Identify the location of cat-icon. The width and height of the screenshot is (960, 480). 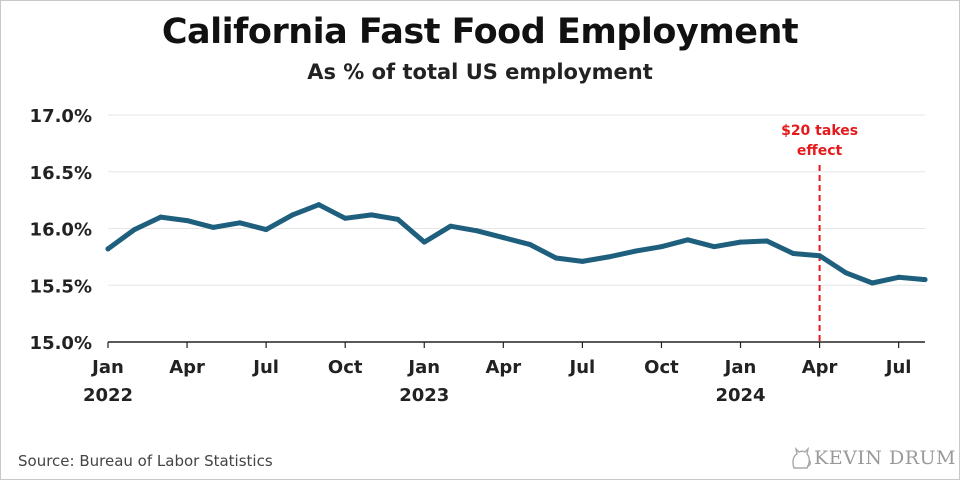
(801, 457).